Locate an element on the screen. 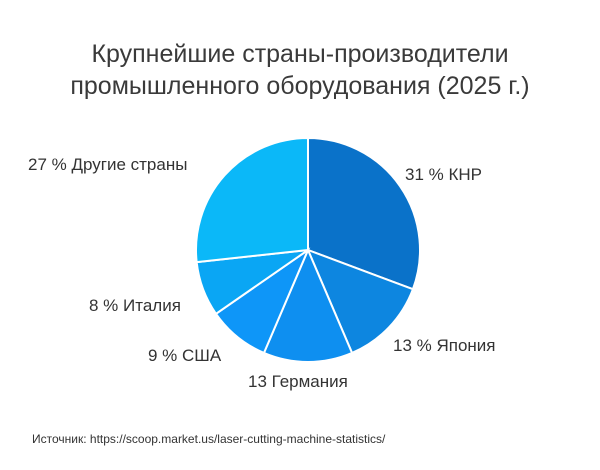 This screenshot has width=600, height=470. slice-label-5: 8 % Италия is located at coordinates (135, 305).